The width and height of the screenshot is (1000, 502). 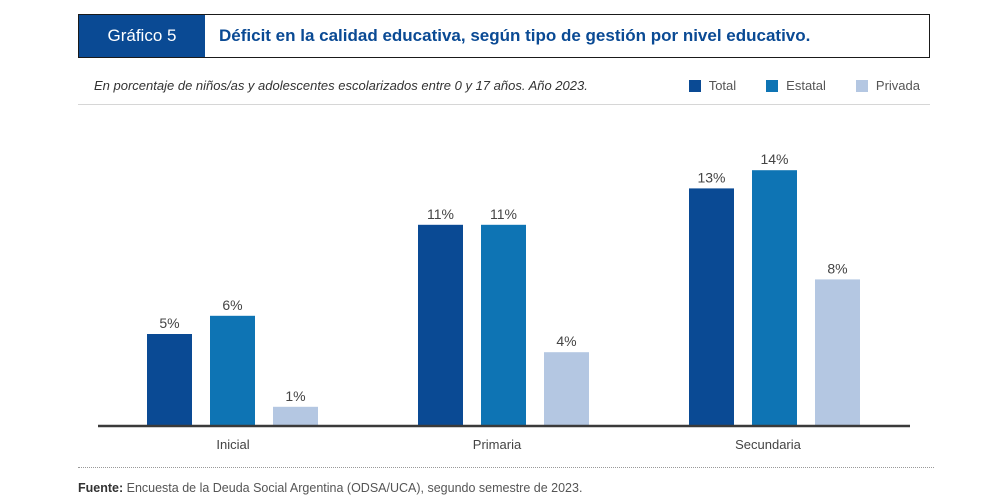 I want to click on category-label-primaria: Primaria, so click(x=497, y=444).